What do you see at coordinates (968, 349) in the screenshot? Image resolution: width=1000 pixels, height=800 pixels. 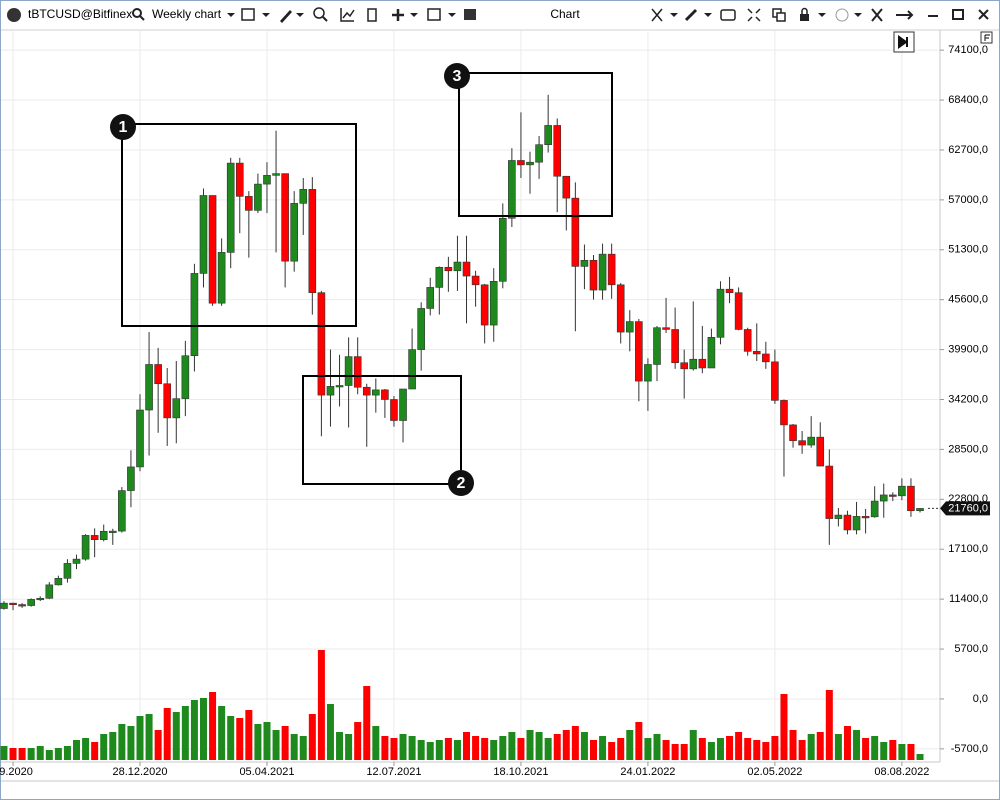 I see `y-tick-label: 39900,0` at bounding box center [968, 349].